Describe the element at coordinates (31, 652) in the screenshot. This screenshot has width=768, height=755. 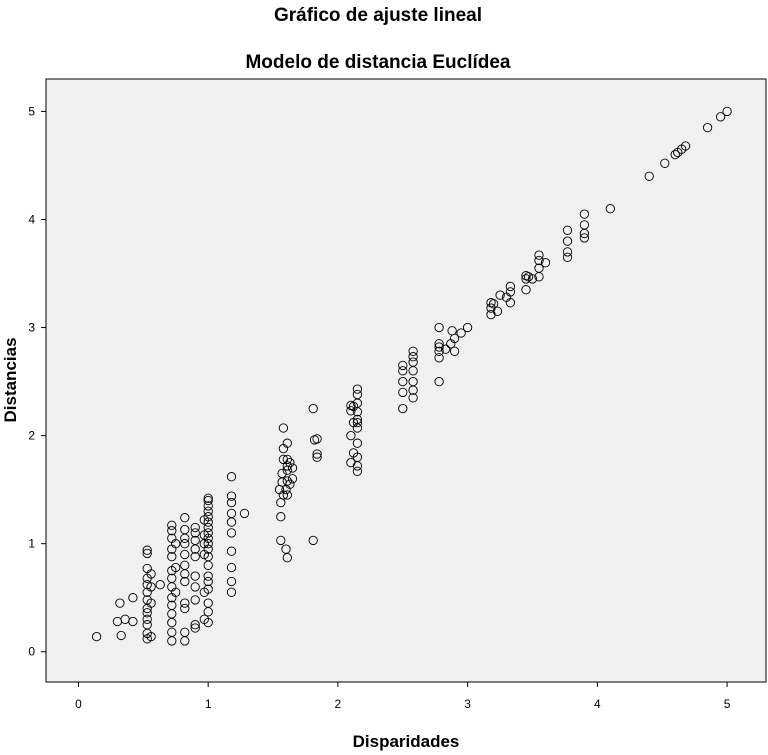
I see `y-tick-label: 0` at that location.